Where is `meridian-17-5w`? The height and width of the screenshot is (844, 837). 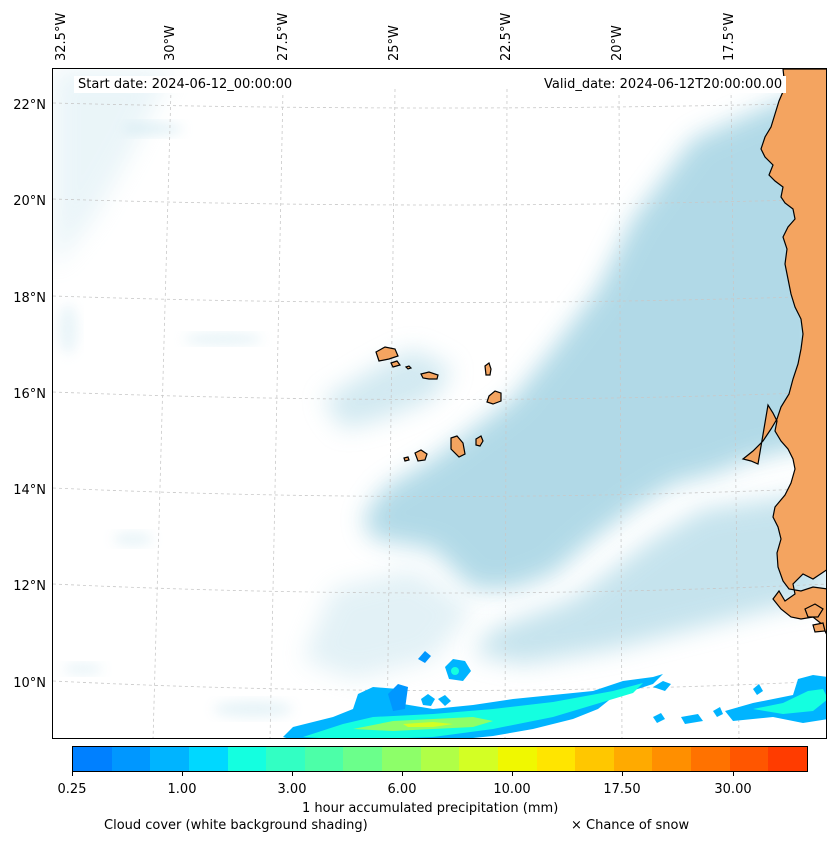
meridian-17-5w is located at coordinates (735, 413).